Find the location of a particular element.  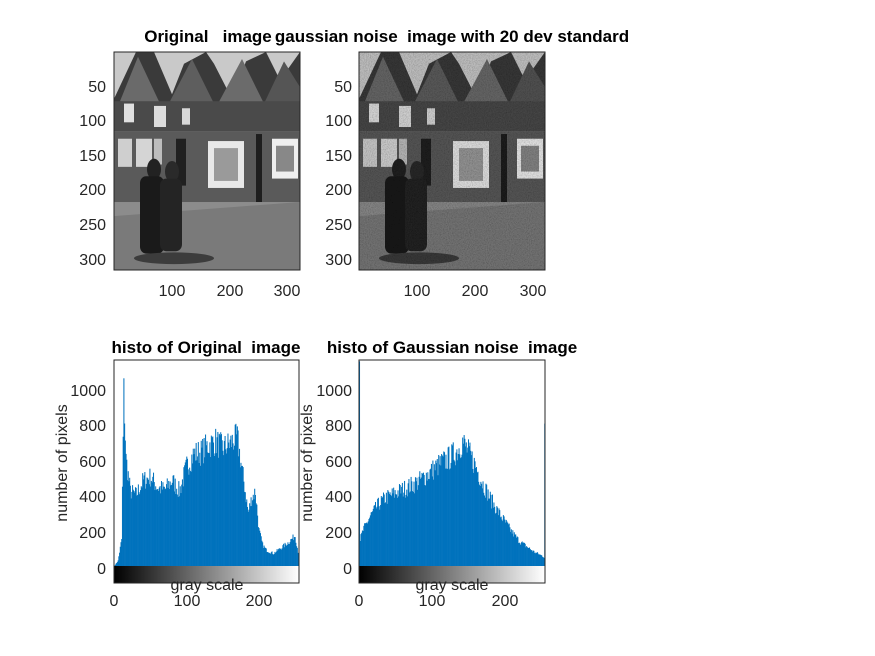

ytick-label: 50 is located at coordinates (97, 87).